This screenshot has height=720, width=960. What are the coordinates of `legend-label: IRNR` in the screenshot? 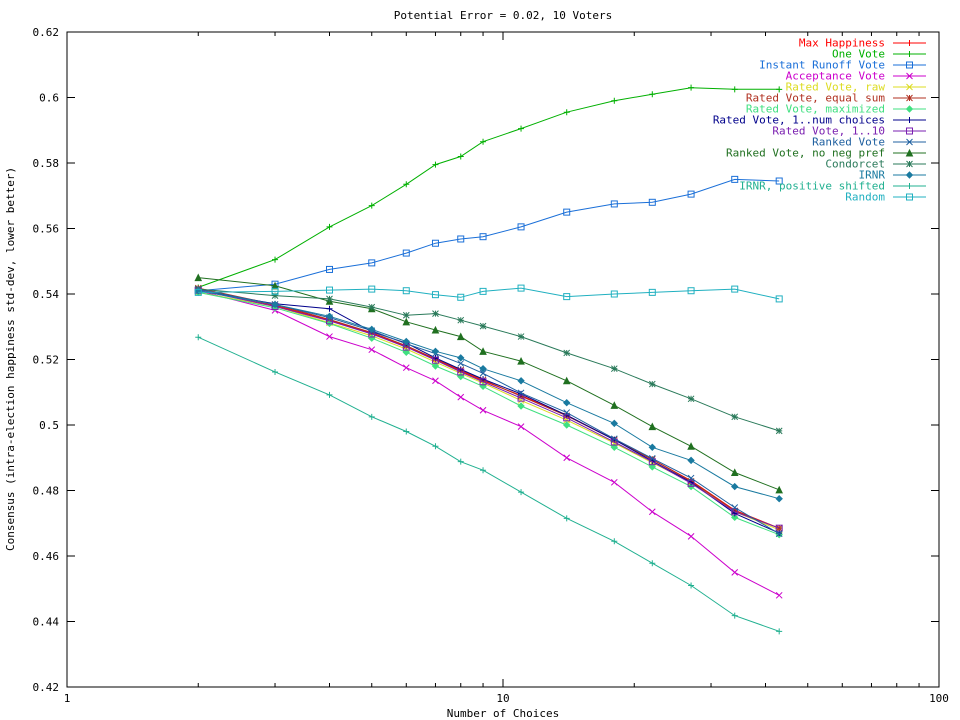 It's located at (872, 175).